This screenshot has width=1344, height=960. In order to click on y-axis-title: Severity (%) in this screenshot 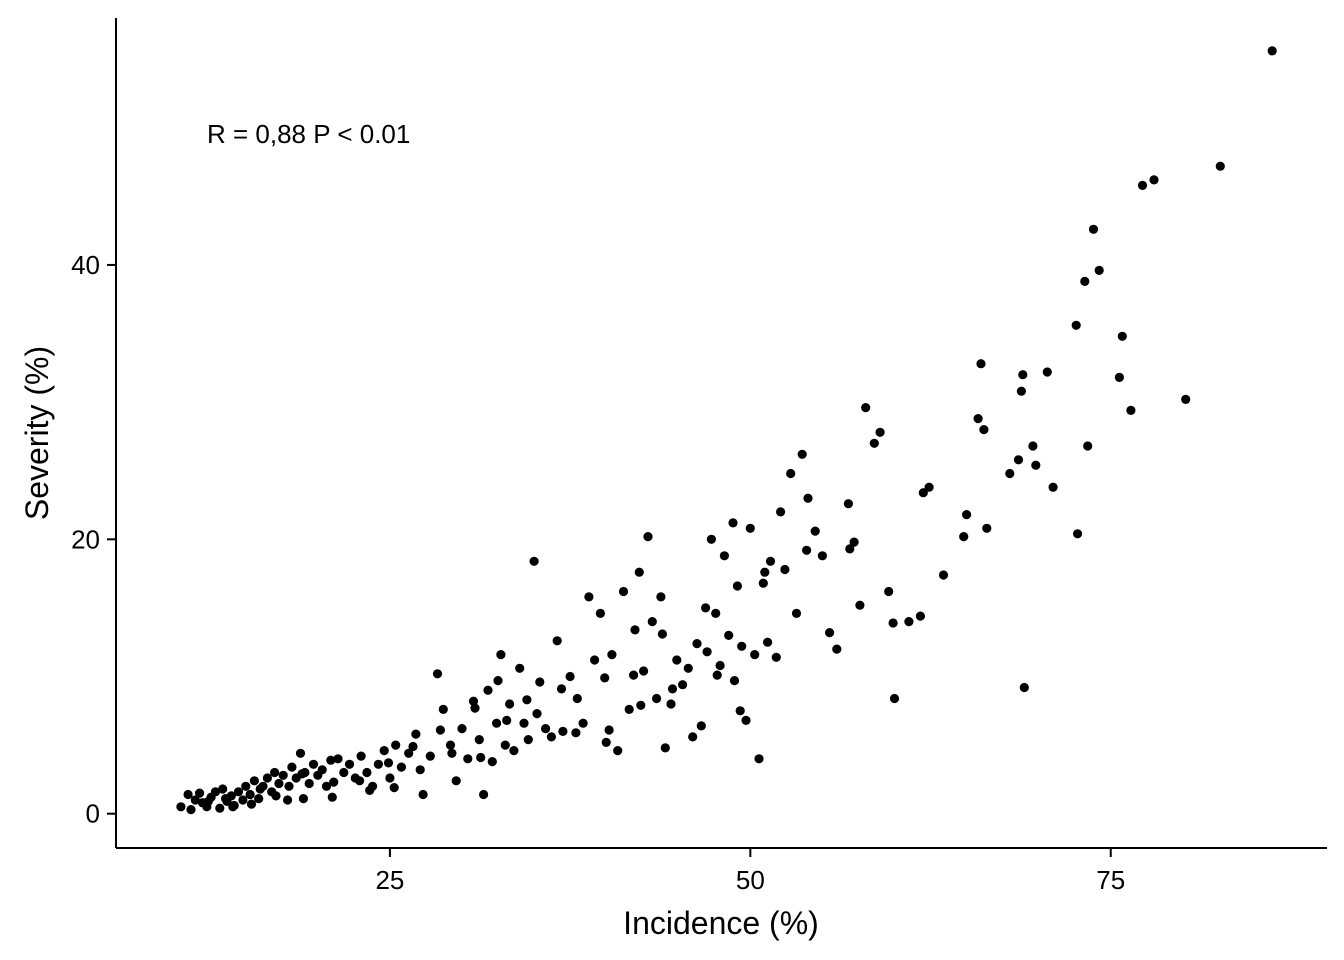, I will do `click(37, 433)`.